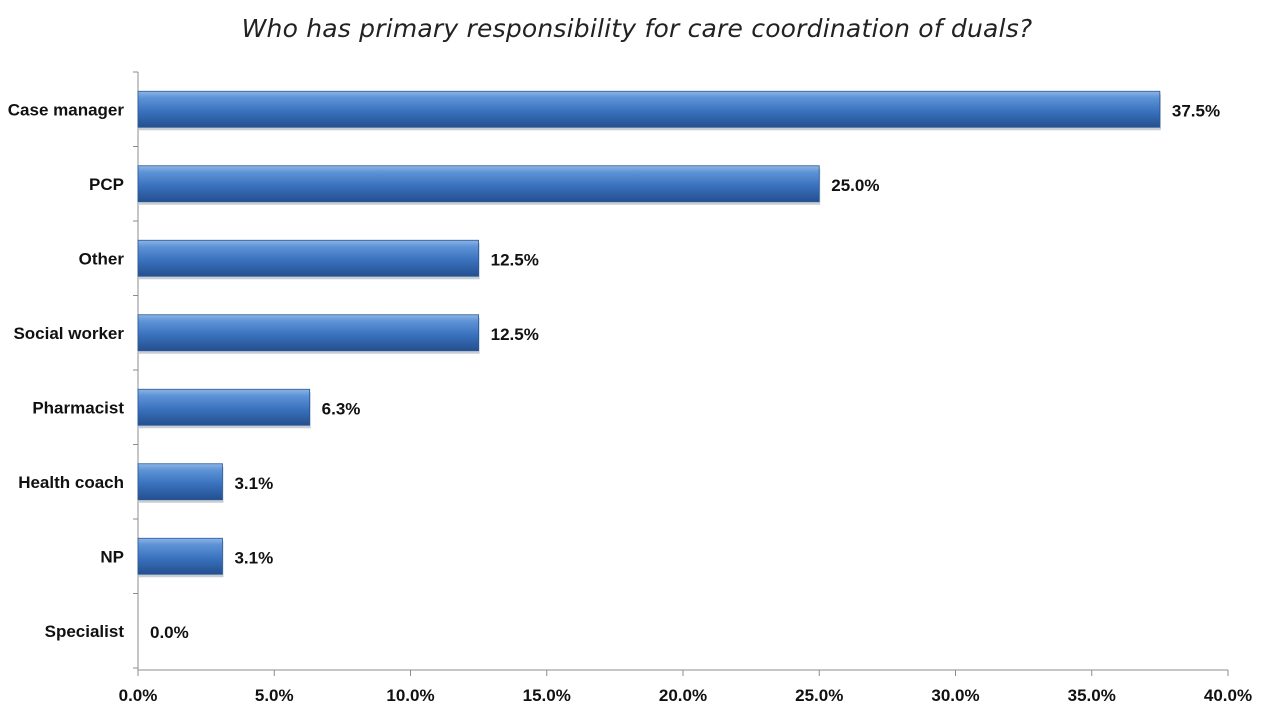 The image size is (1274, 710). Describe the element at coordinates (341, 408) in the screenshot. I see `value-label: 6.3%` at that location.